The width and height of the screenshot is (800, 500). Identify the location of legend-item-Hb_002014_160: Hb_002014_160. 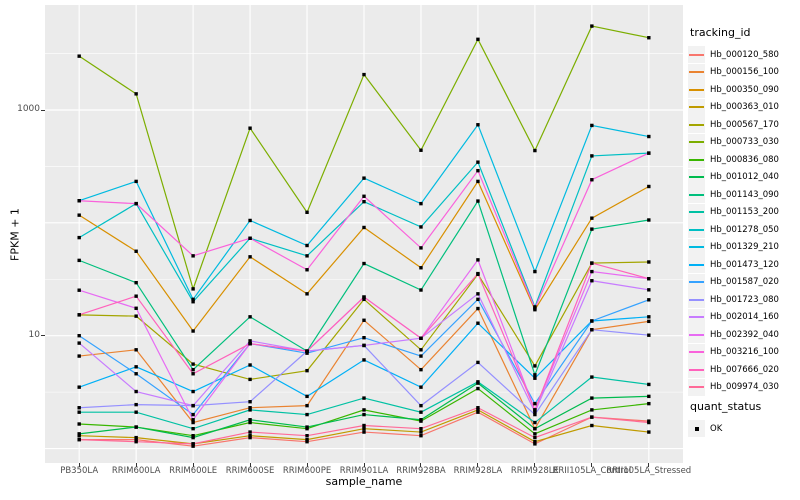
(743, 317).